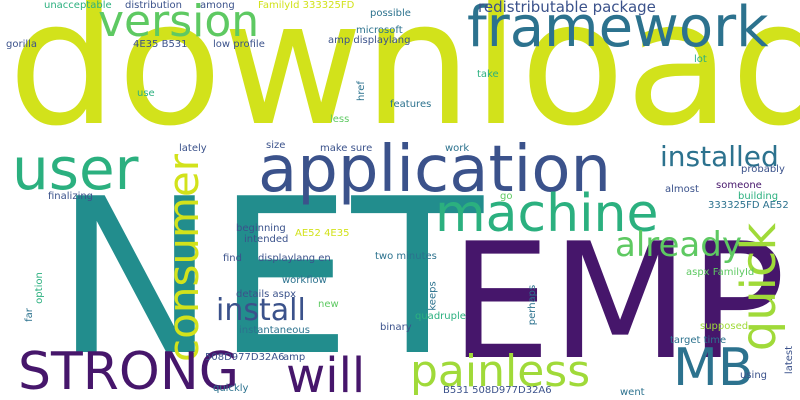  I want to click on word-finalizing: finalizing, so click(71, 196).